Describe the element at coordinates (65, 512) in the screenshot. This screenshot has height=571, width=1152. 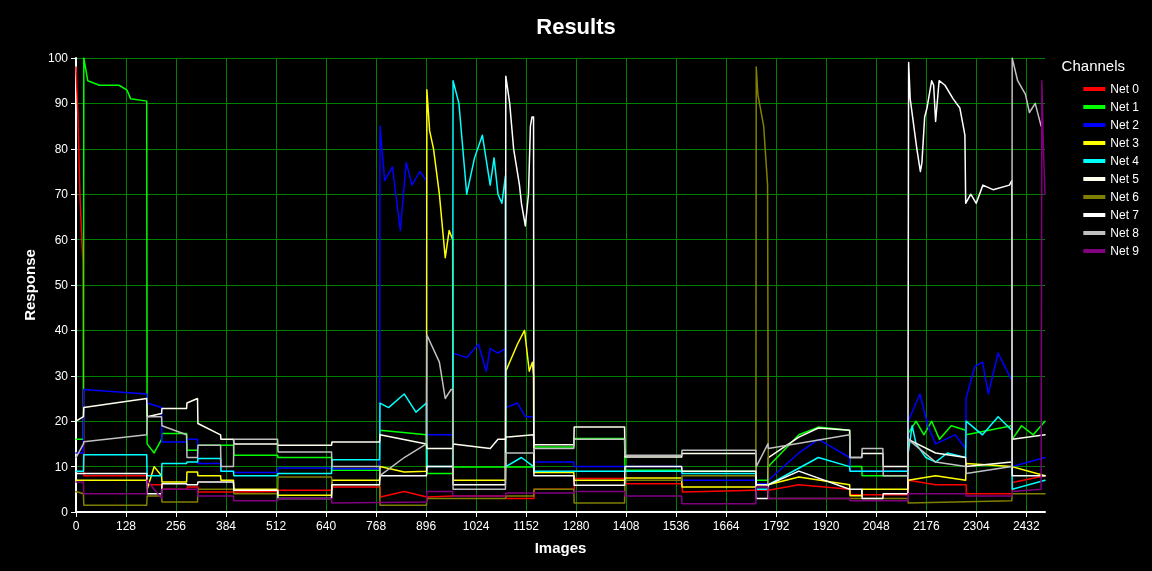
I see `y-tick-label: 0` at that location.